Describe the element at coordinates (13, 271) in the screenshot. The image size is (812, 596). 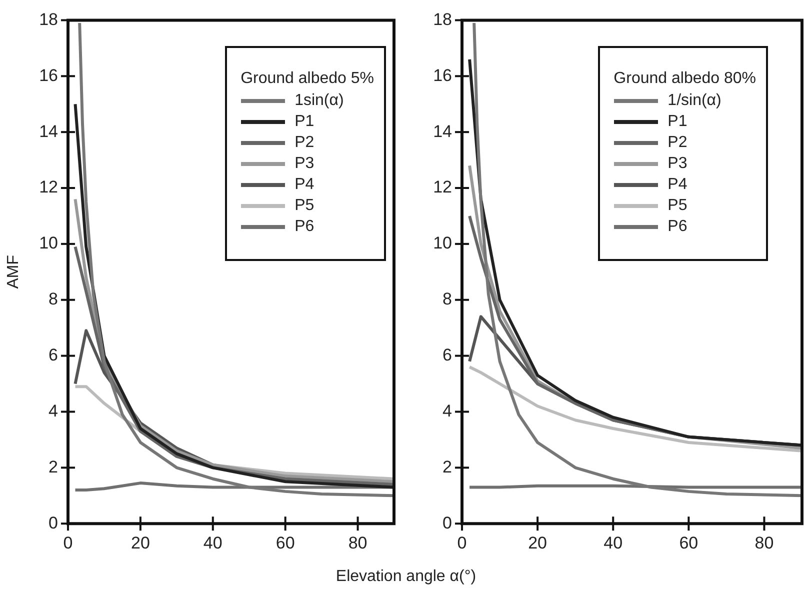
I see `y-axis-title: AMF` at that location.